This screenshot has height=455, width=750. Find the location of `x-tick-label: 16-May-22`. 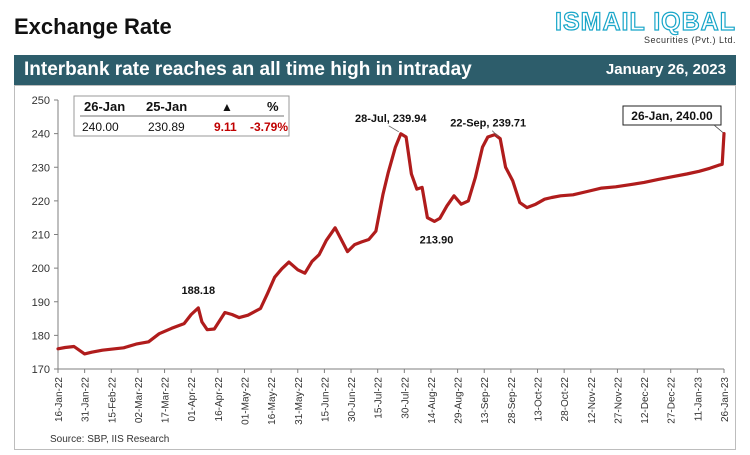

x-tick-label: 16-May-22 is located at coordinates (272, 401).